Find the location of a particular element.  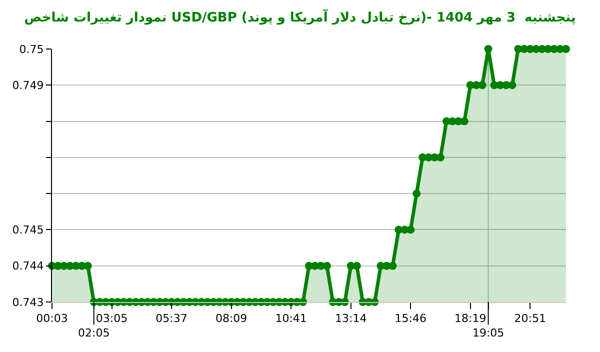

x-tick-label: 05:37 is located at coordinates (172, 319).